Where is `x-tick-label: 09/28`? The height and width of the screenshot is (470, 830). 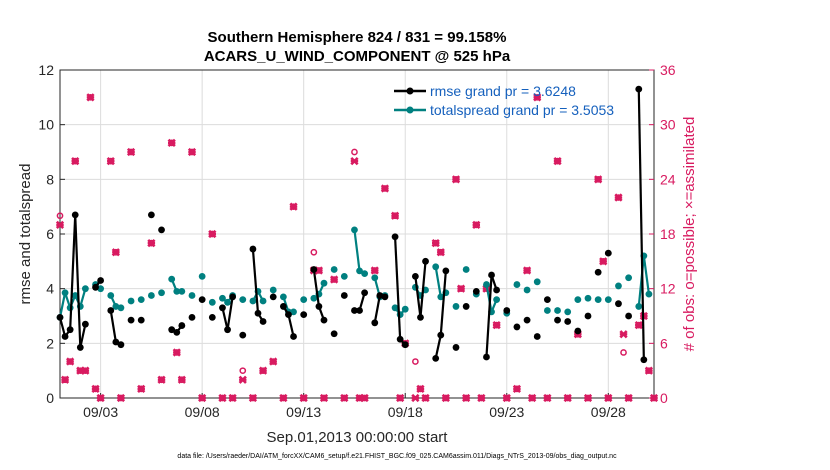 x-tick-label: 09/28 is located at coordinates (608, 412).